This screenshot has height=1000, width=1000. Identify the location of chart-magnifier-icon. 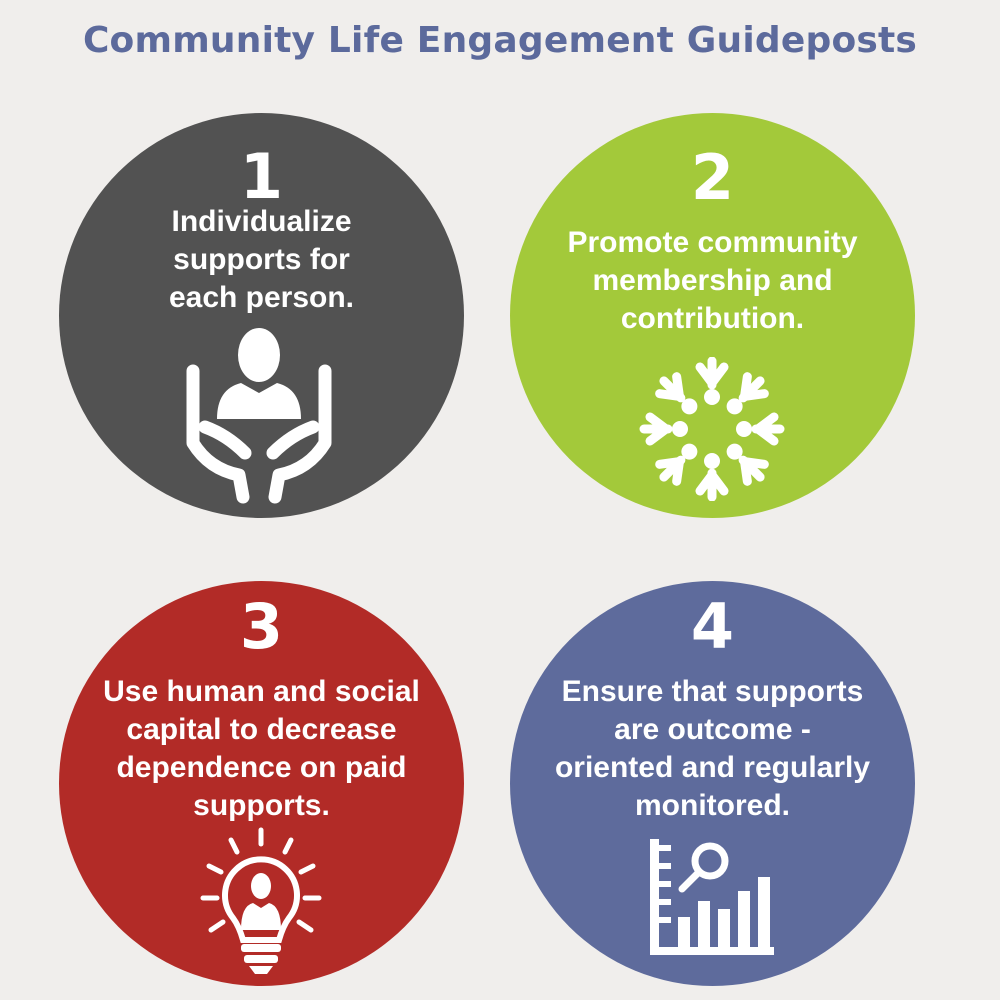
(712, 897).